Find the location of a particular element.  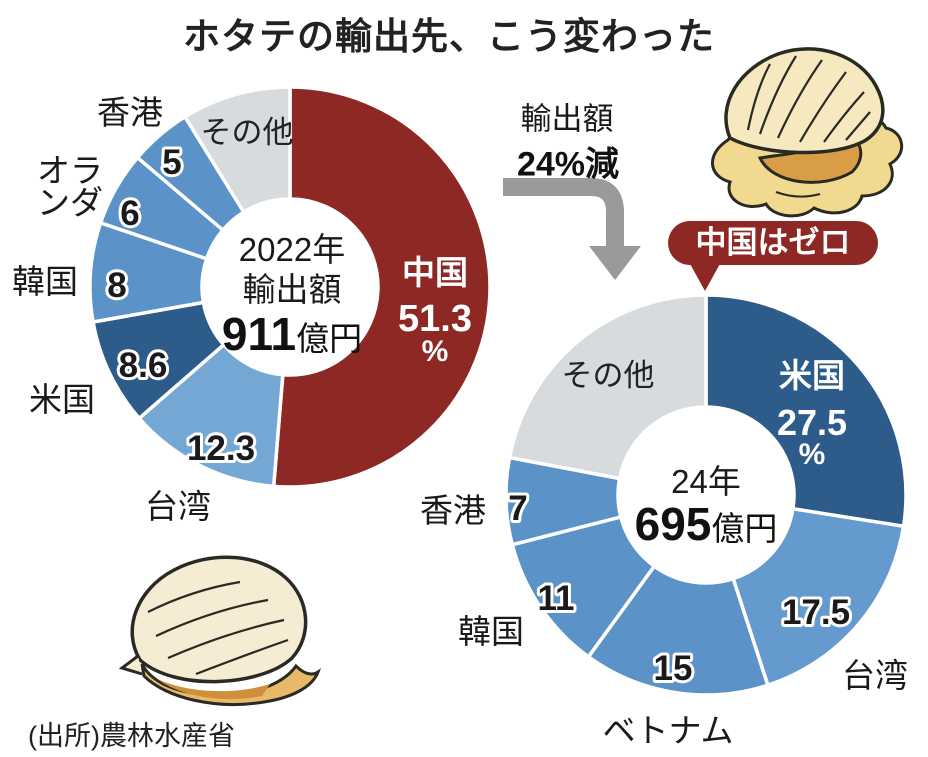

slice-value-label: 7 is located at coordinates (517, 508).